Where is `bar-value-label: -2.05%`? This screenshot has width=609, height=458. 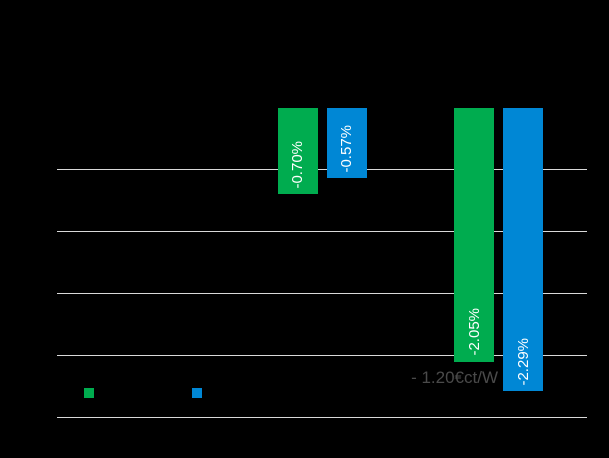 bar-value-label: -2.05% is located at coordinates (474, 332).